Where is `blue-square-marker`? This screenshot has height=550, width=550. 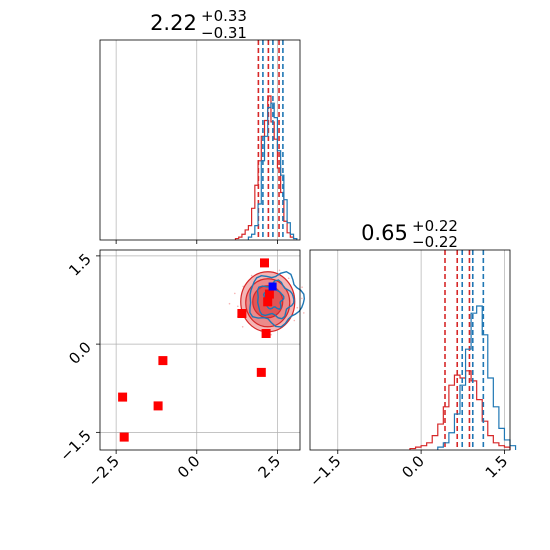
blue-square-marker is located at coordinates (272, 286).